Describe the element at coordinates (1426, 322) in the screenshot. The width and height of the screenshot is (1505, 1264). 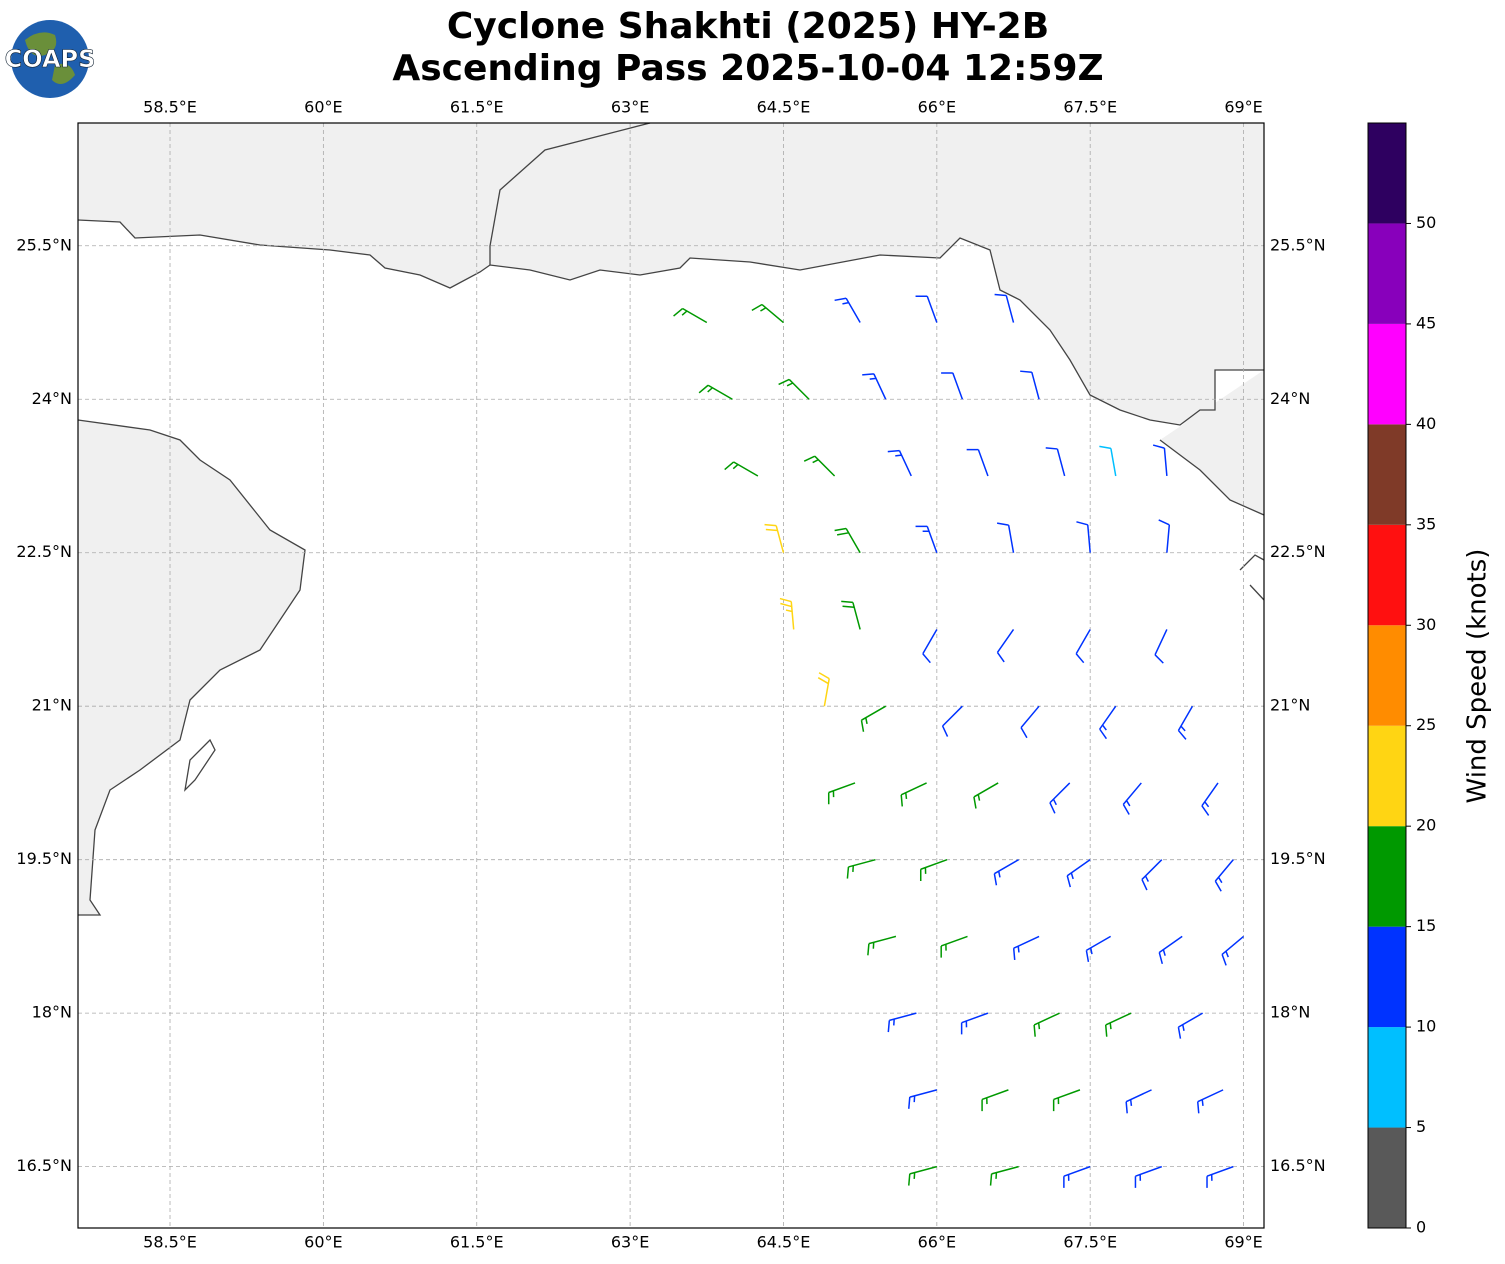
I see `colorbar-tick-label: 45` at that location.